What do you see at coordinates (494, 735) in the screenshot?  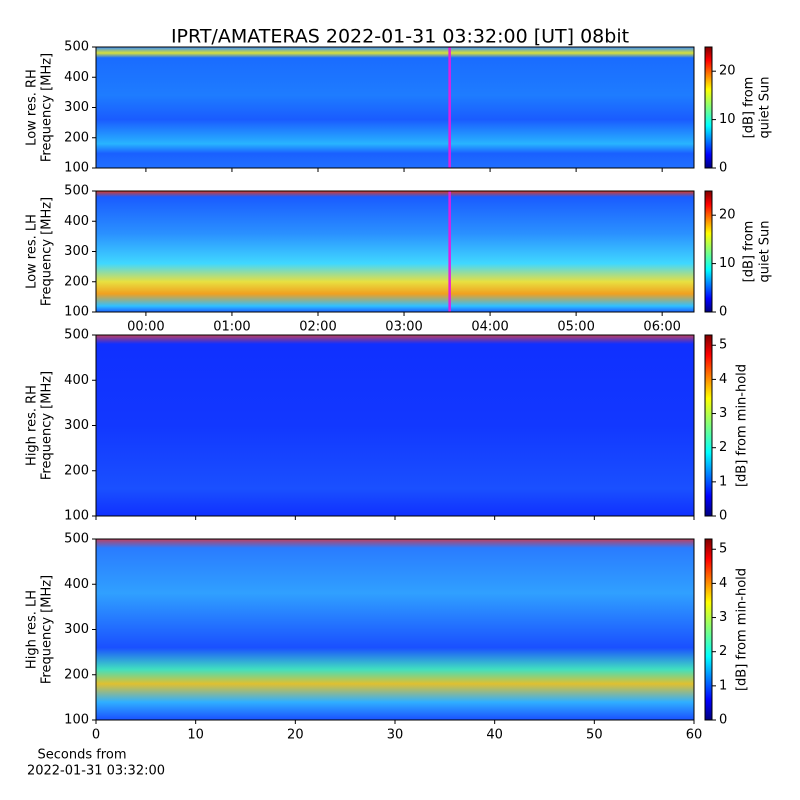 I see `x-tick-label: 40` at bounding box center [494, 735].